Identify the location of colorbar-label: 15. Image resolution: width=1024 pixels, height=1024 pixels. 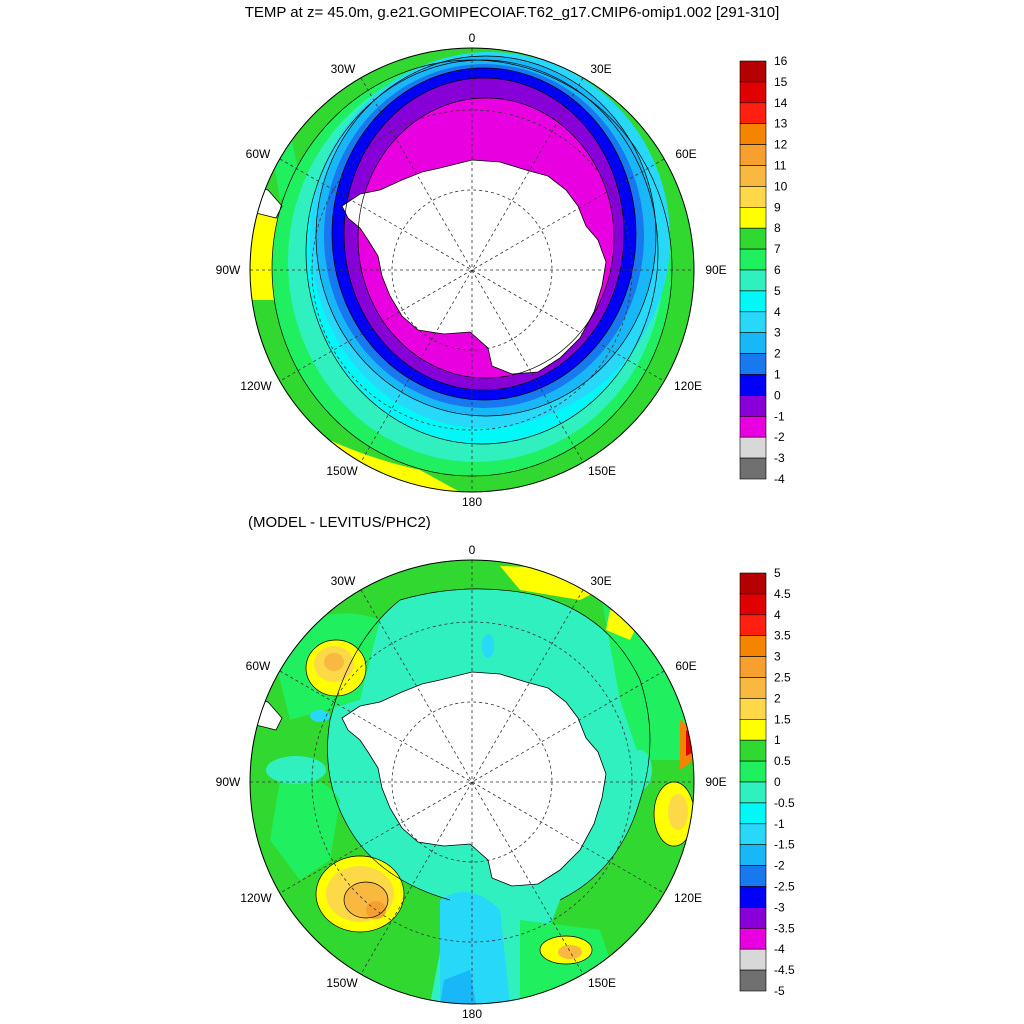
(781, 82).